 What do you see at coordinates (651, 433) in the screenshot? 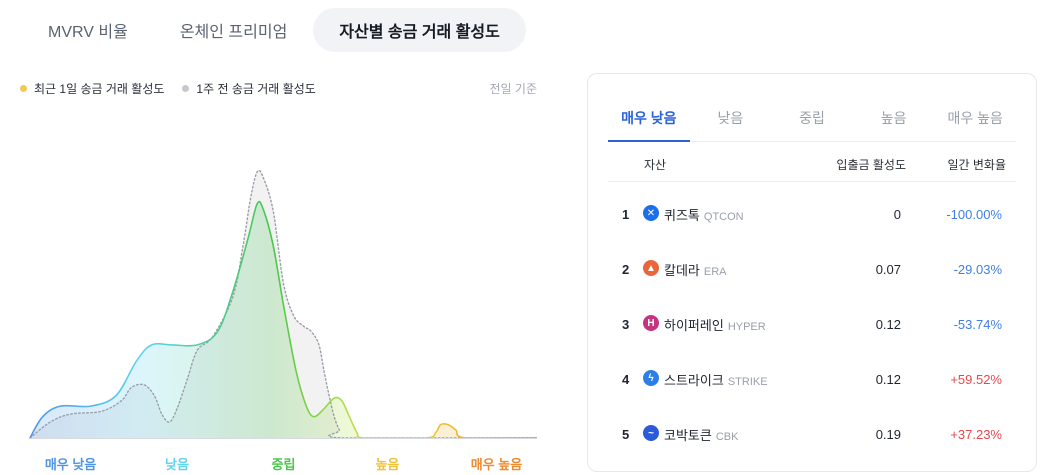
I see `cbk-icon: ~` at bounding box center [651, 433].